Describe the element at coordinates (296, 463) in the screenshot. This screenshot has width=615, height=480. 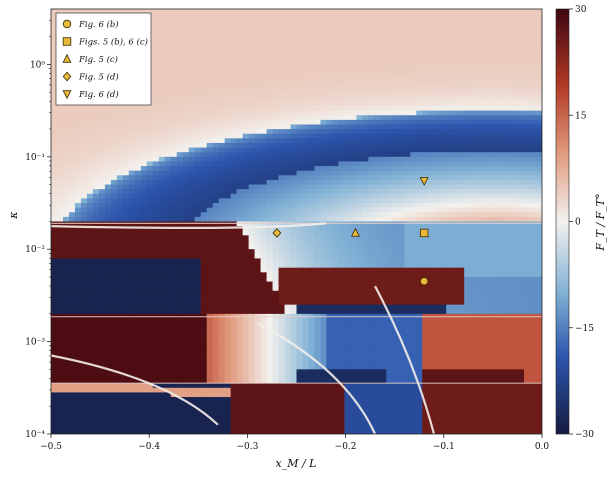
I see `x-axis-label: x_M / L` at that location.